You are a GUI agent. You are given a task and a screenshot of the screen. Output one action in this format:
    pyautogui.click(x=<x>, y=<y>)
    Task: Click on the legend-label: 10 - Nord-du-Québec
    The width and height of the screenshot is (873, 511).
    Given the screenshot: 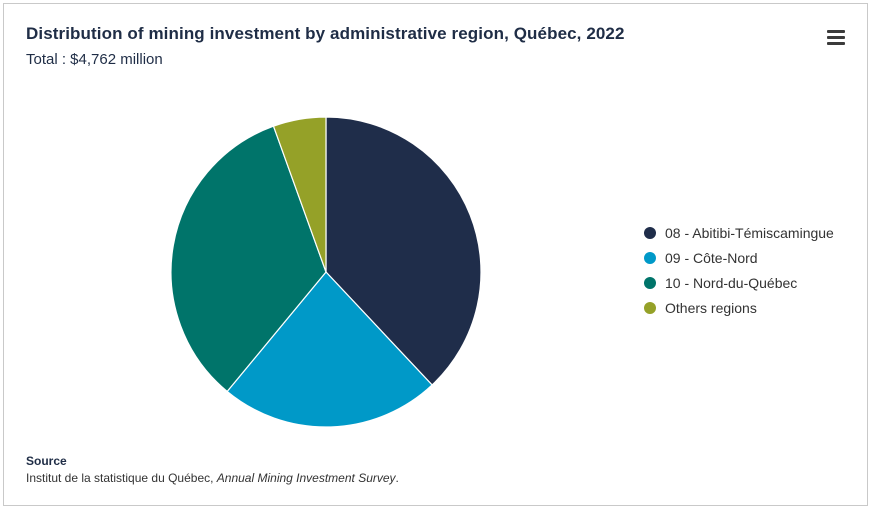 What is the action you would take?
    pyautogui.click(x=731, y=282)
    